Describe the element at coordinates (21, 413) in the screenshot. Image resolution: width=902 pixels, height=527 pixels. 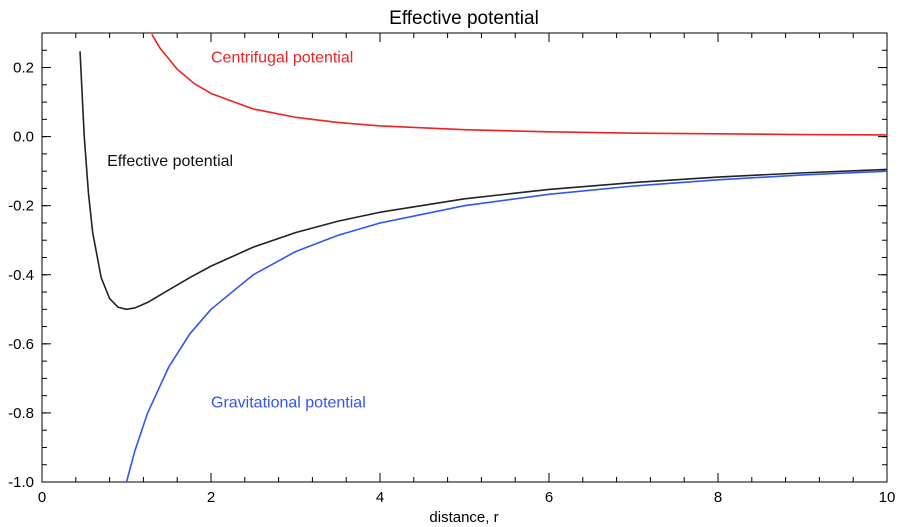
I see `y-tick-label: -0.8` at that location.